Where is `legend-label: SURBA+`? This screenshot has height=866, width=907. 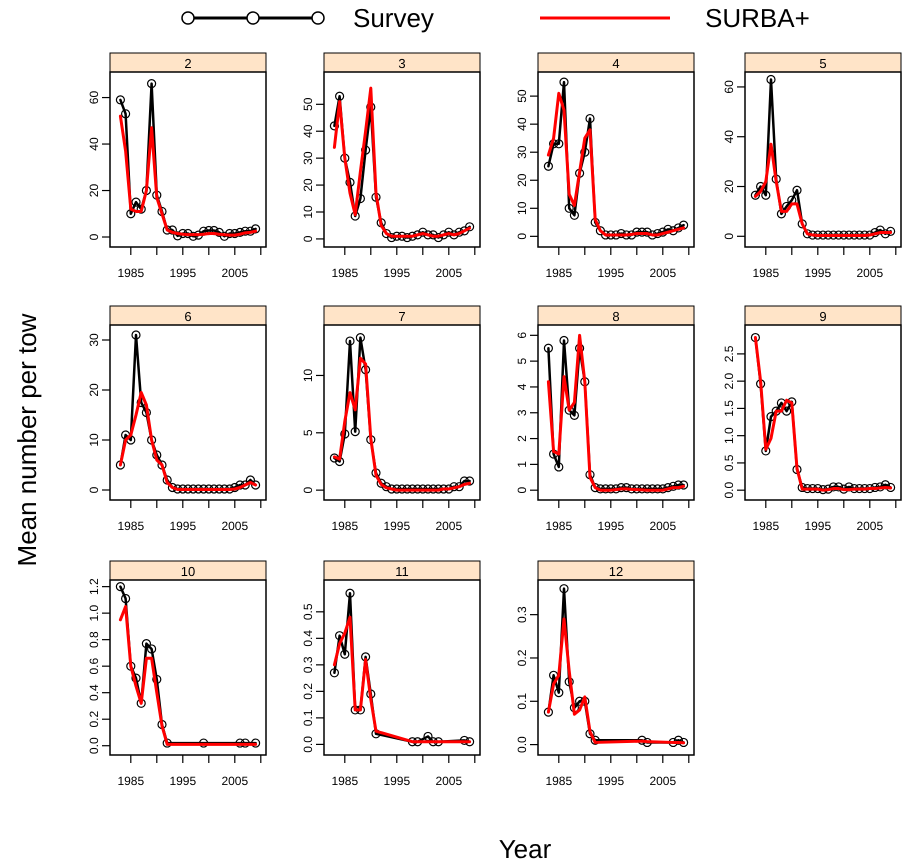 legend-label: SURBA+ is located at coordinates (757, 18).